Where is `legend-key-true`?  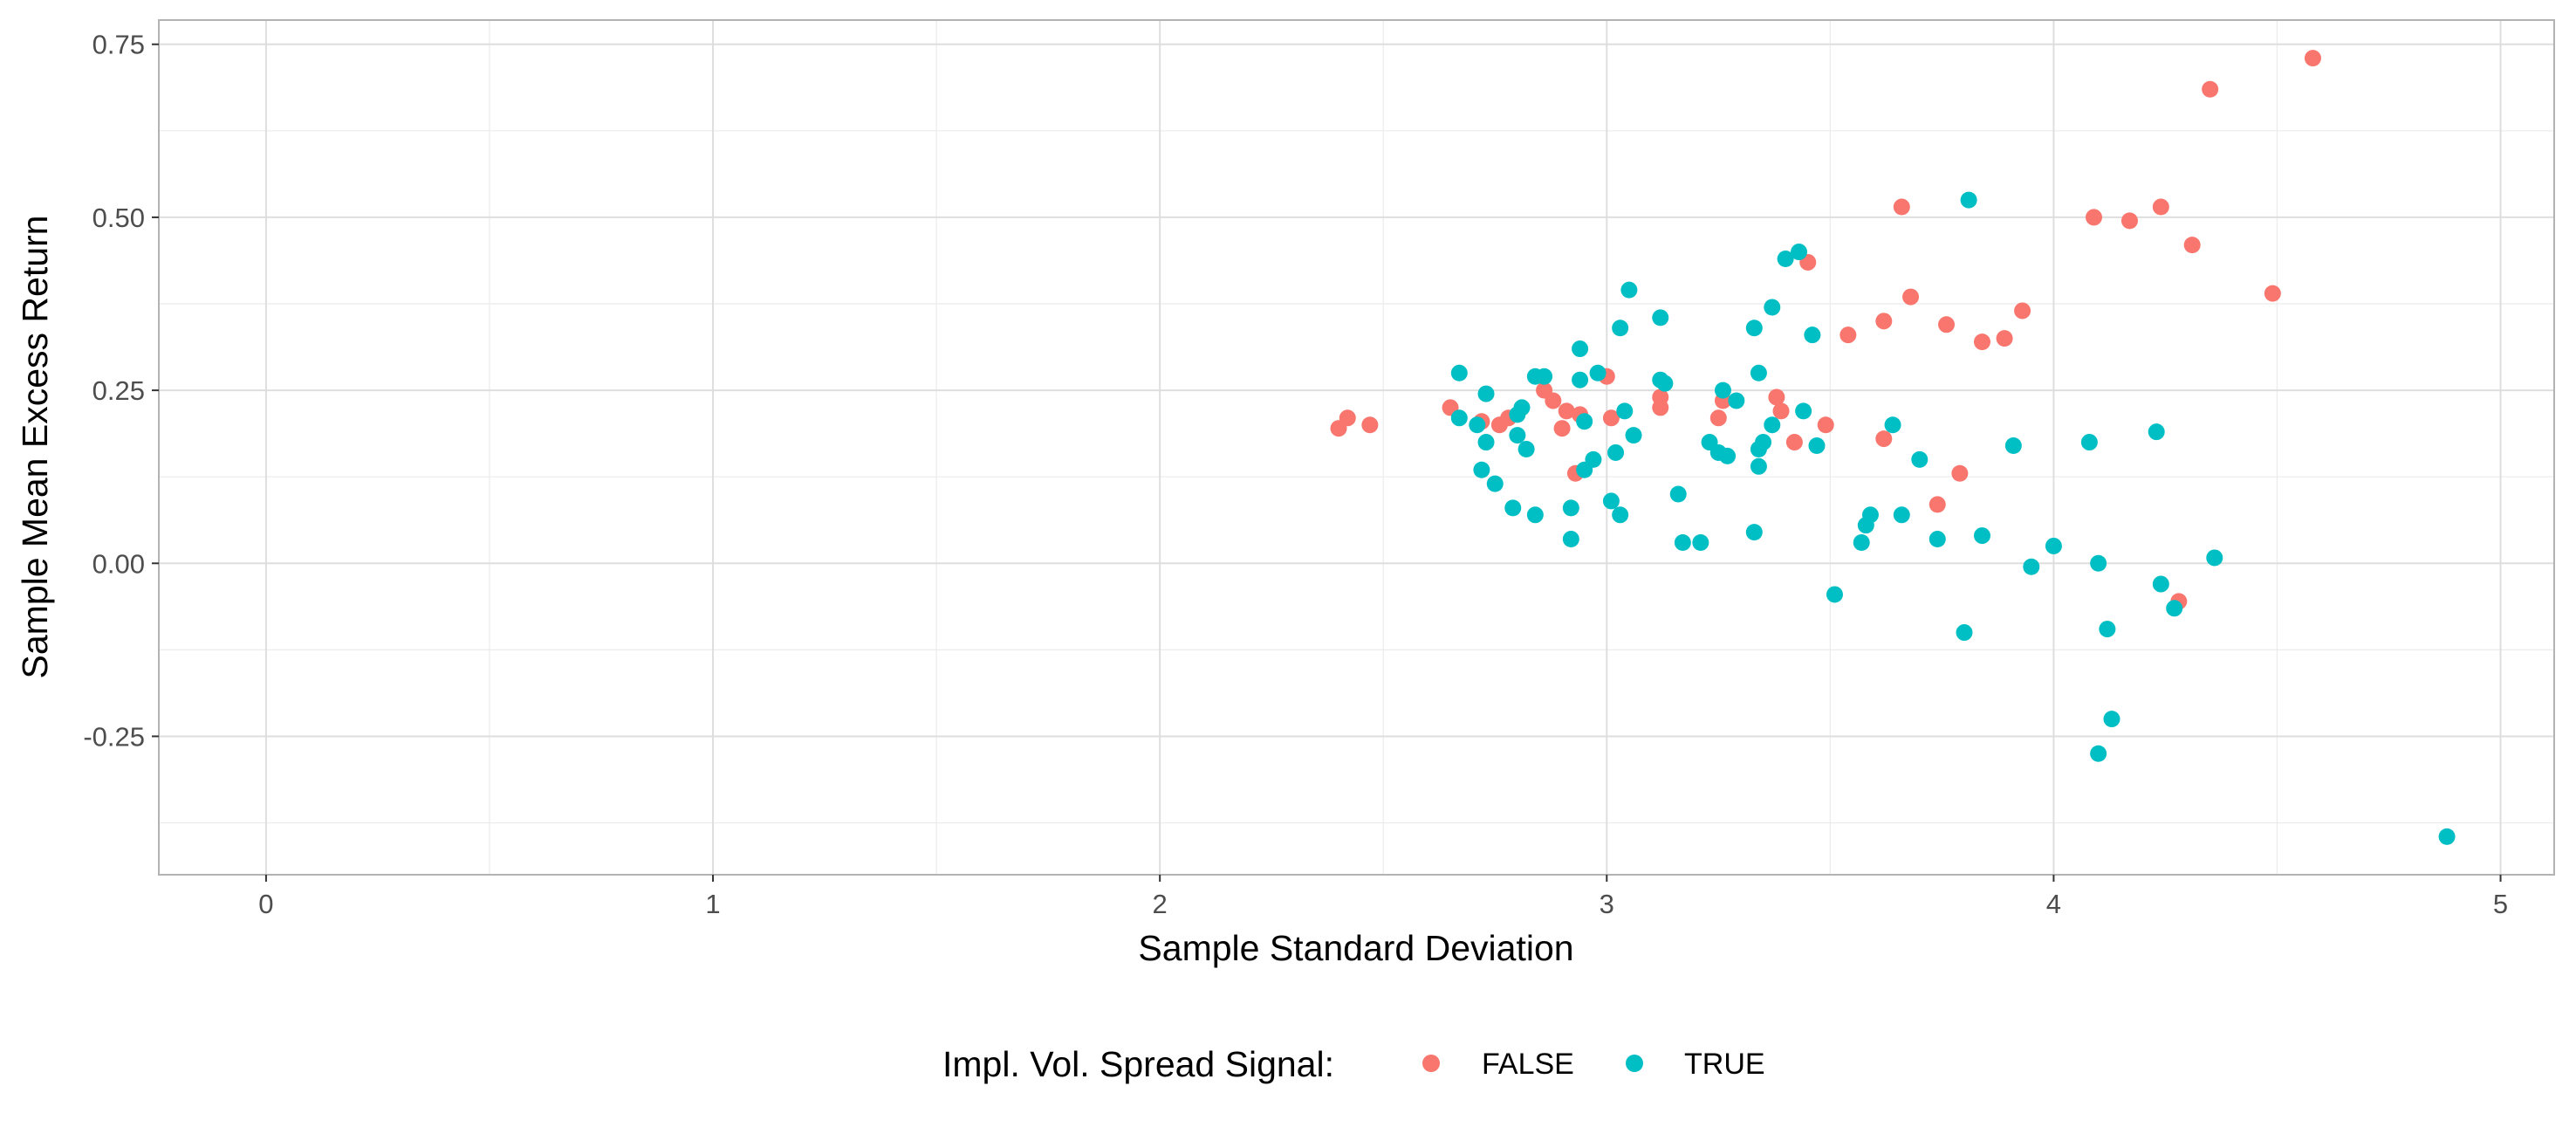 legend-key-true is located at coordinates (1635, 1064).